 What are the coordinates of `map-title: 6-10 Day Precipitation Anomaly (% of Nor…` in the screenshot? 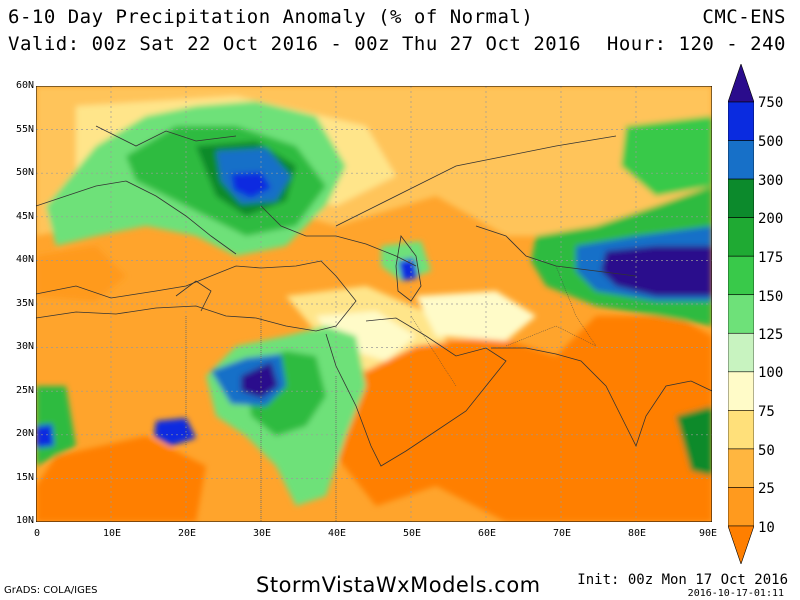 It's located at (271, 17).